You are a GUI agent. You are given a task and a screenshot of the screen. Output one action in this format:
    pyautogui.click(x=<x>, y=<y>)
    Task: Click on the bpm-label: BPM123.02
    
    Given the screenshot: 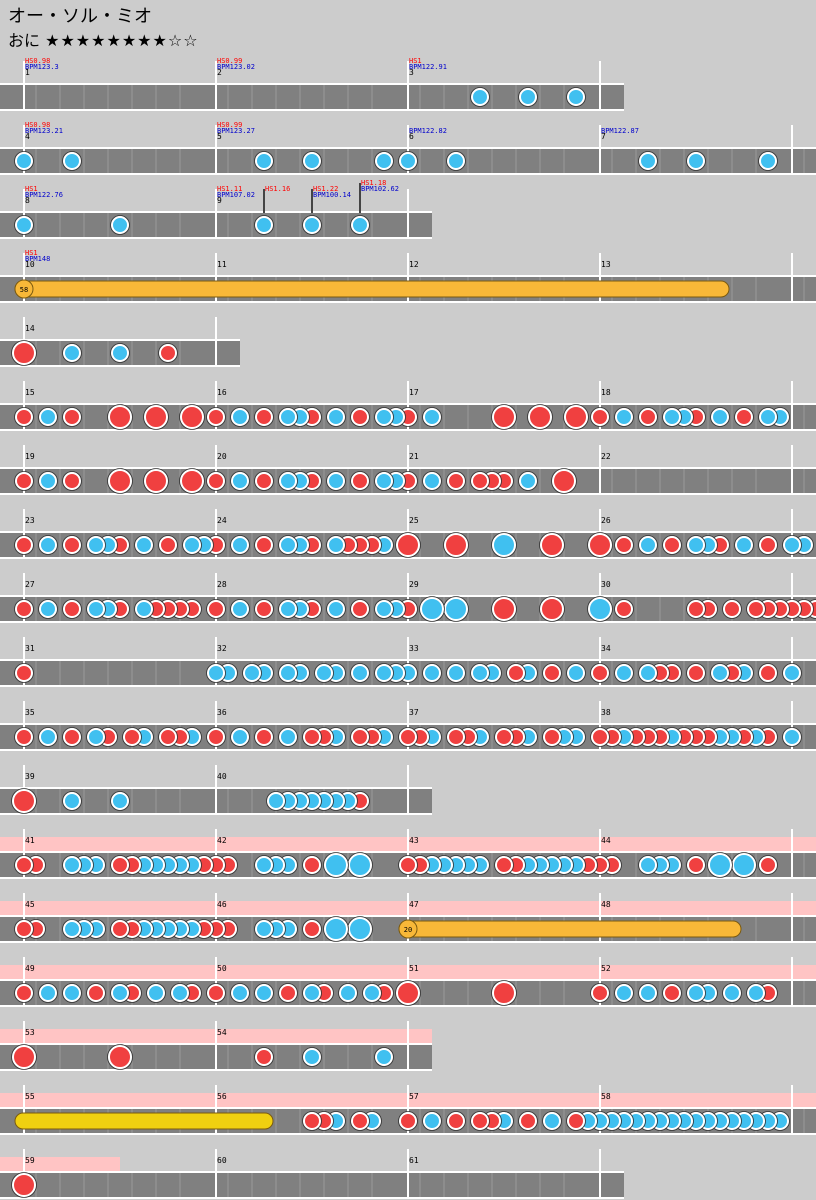 What is the action you would take?
    pyautogui.click(x=236, y=67)
    